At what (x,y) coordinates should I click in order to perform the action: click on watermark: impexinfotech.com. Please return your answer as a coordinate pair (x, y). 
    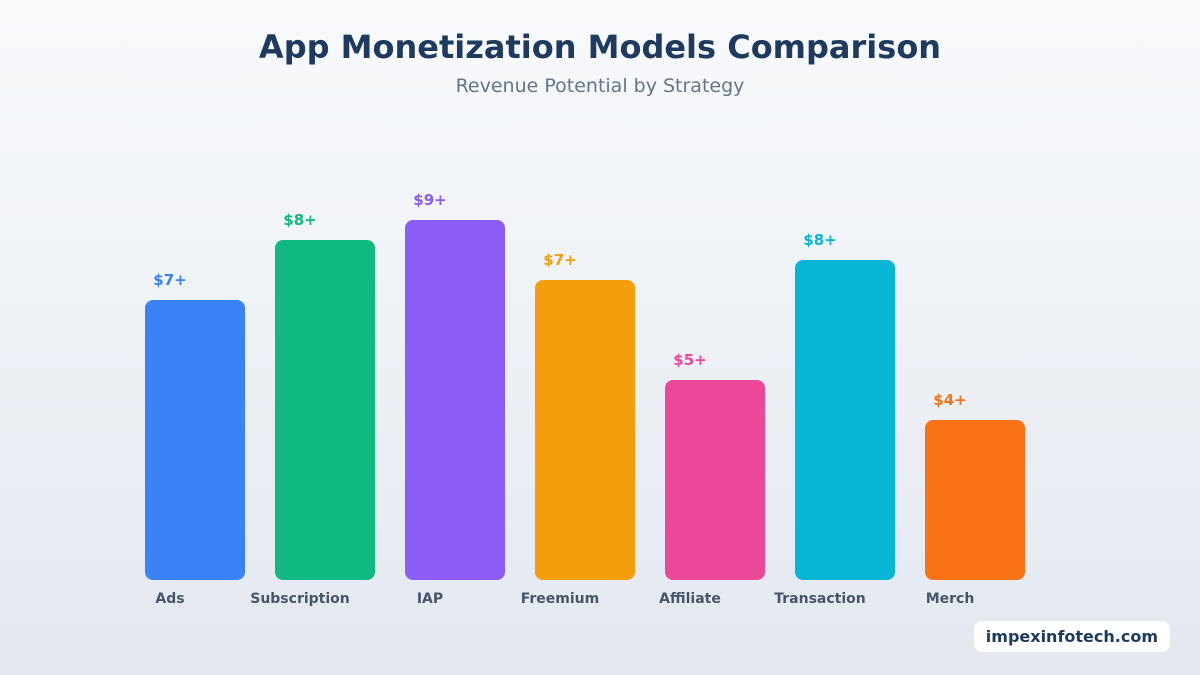
    Looking at the image, I should click on (1071, 636).